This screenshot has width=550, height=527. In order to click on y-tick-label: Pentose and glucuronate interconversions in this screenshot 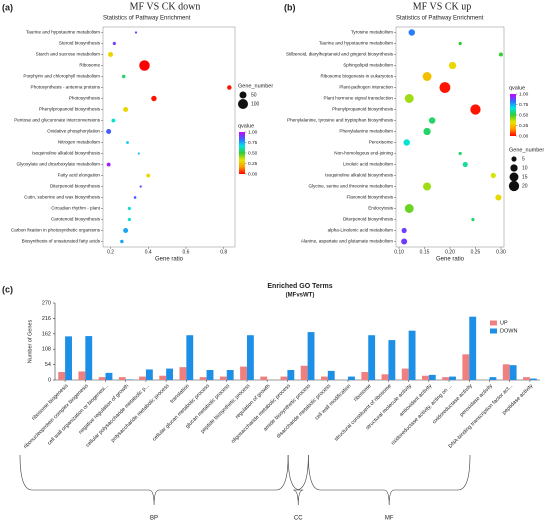, I will do `click(57, 120)`.